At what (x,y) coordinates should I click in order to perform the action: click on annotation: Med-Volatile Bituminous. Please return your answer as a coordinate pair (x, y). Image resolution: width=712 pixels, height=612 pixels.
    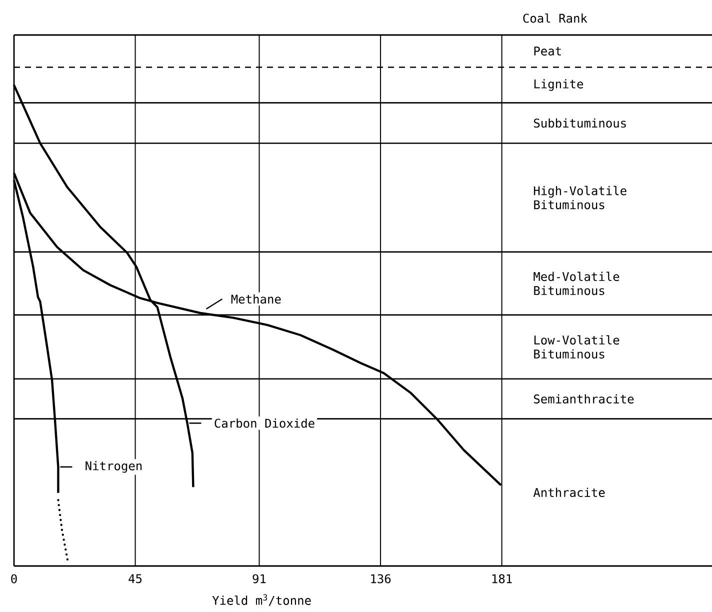
    Looking at the image, I should click on (577, 284).